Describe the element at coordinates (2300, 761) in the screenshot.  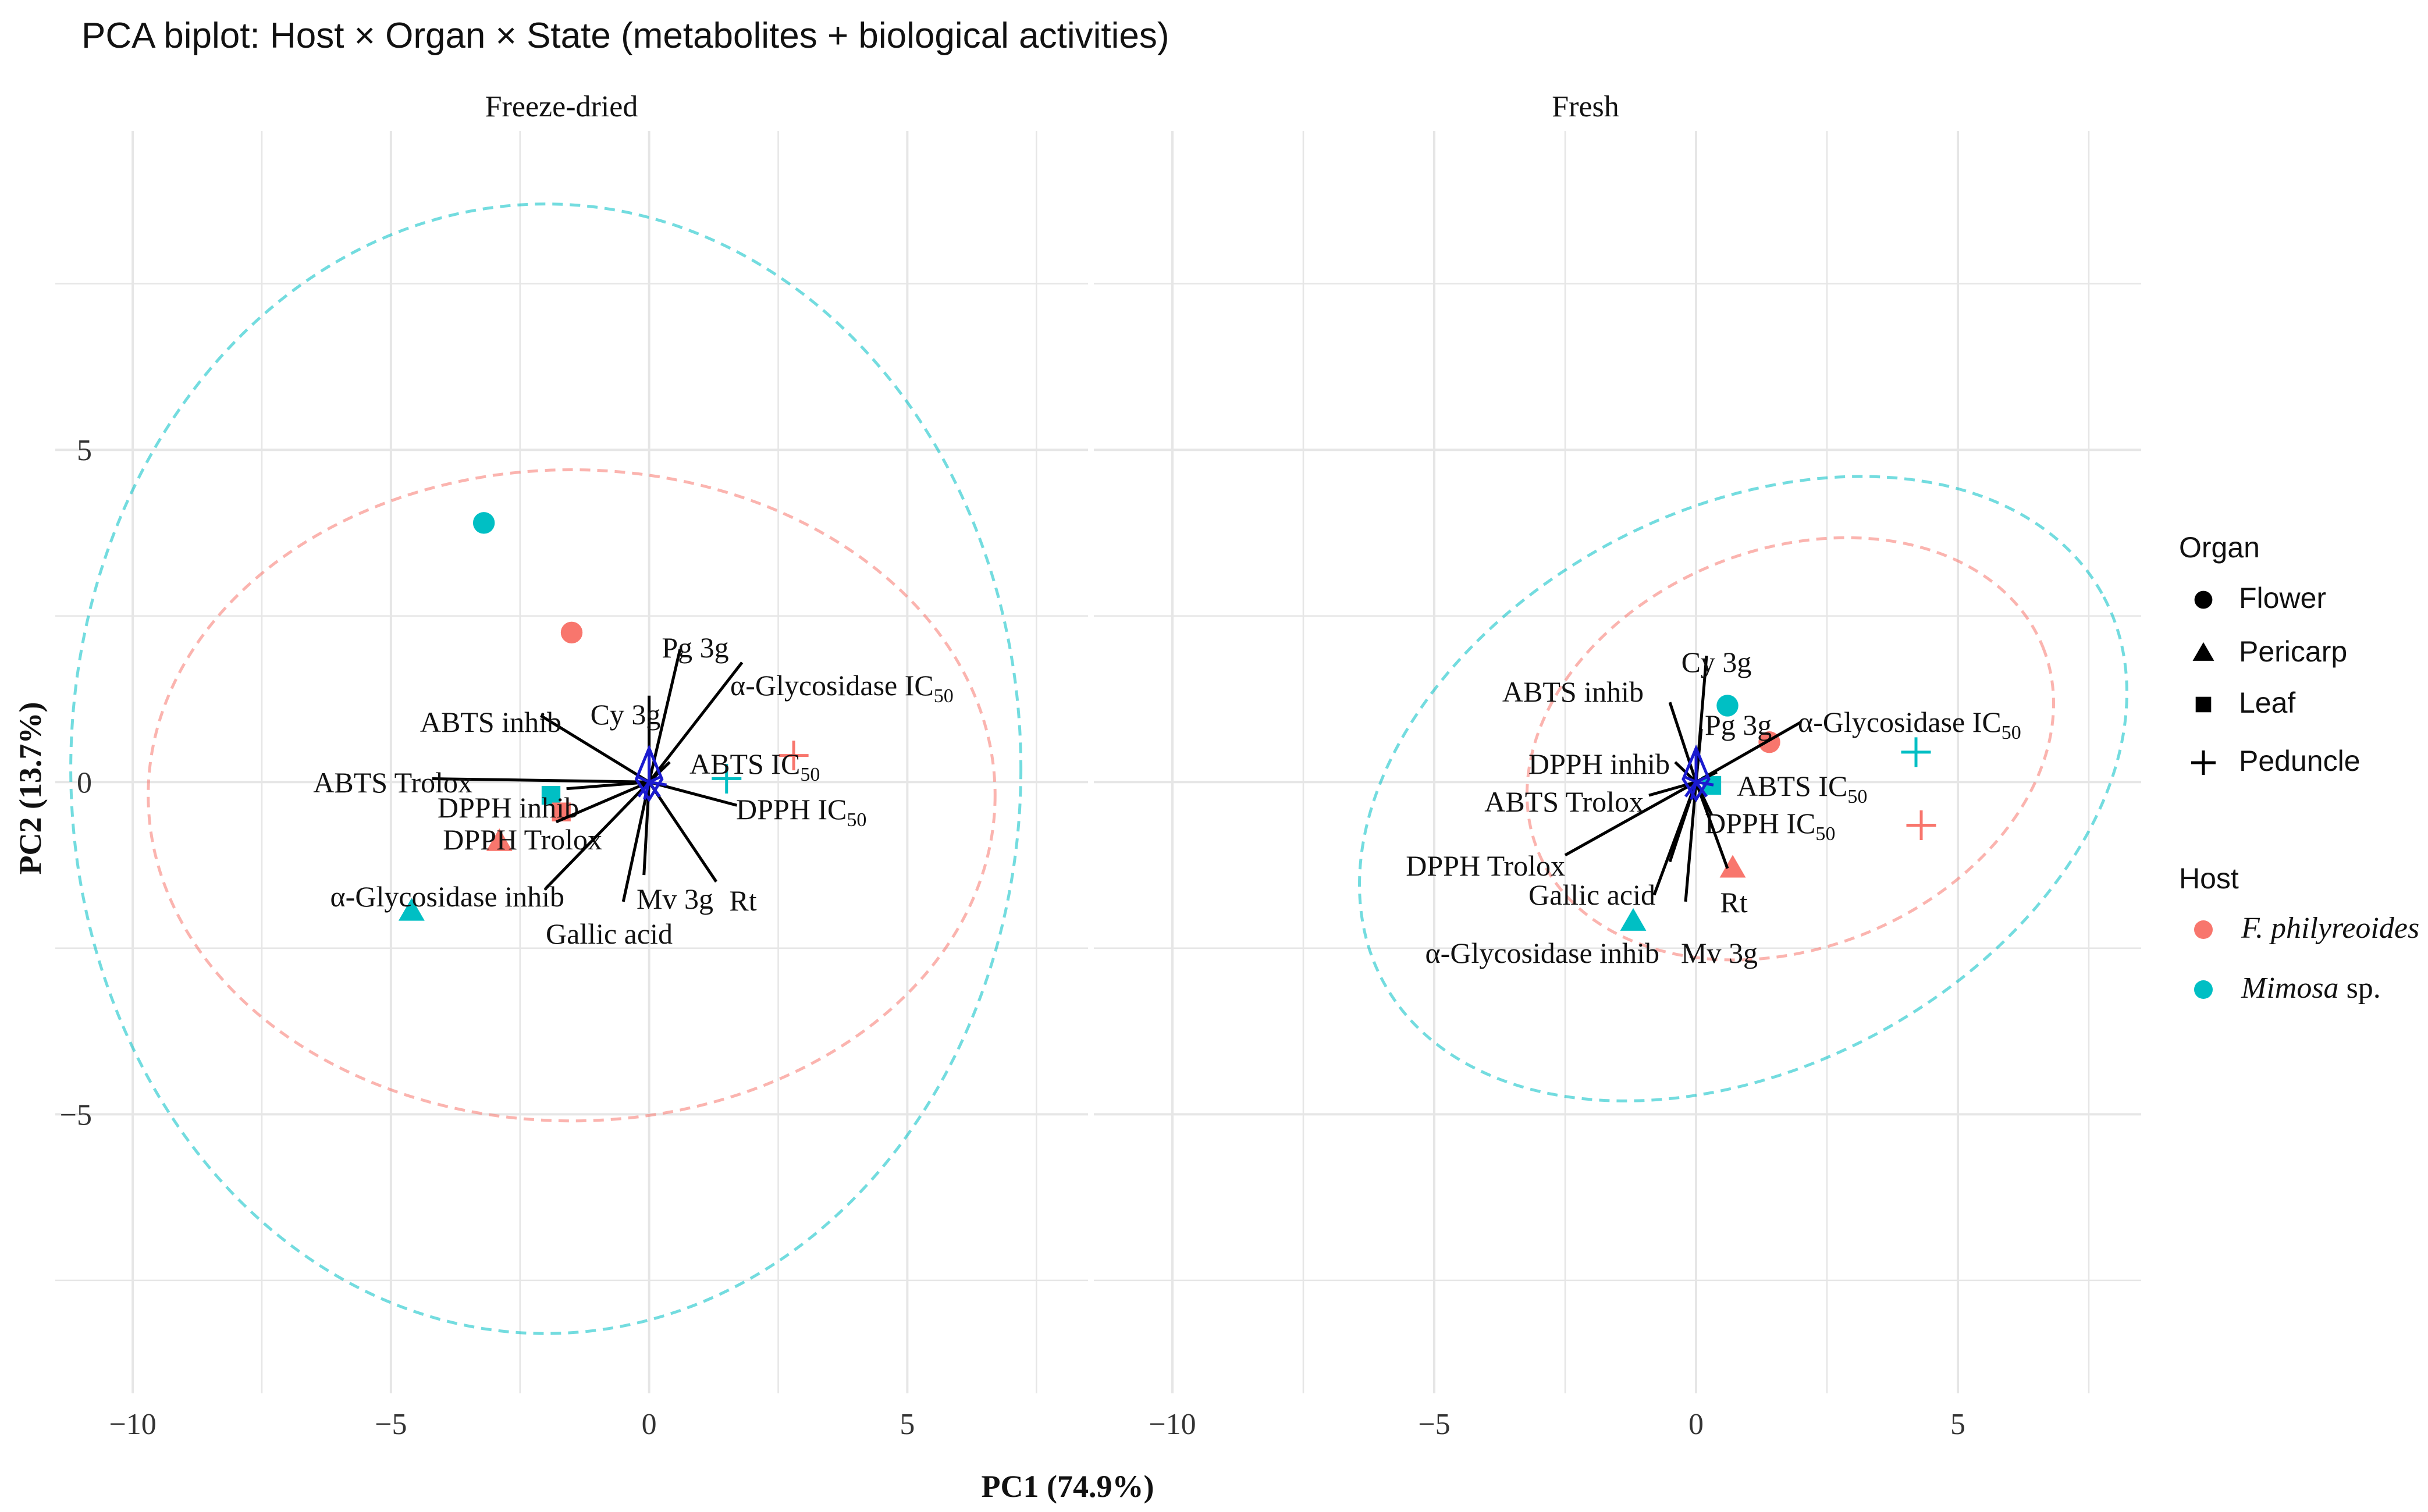
I see `legend-organ-label: Peduncle` at that location.